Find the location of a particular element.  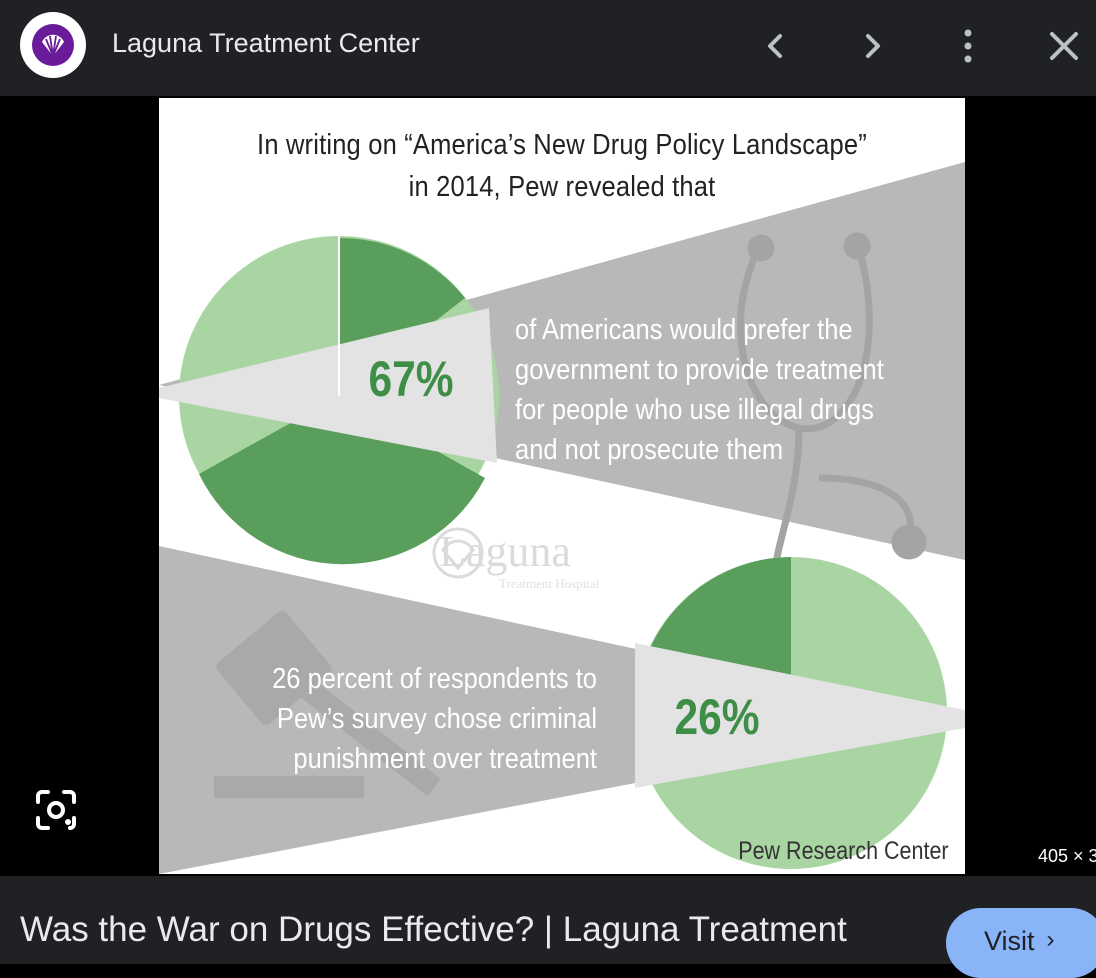

stat-26-line: Pew’s survey chose criminal is located at coordinates (436, 719).